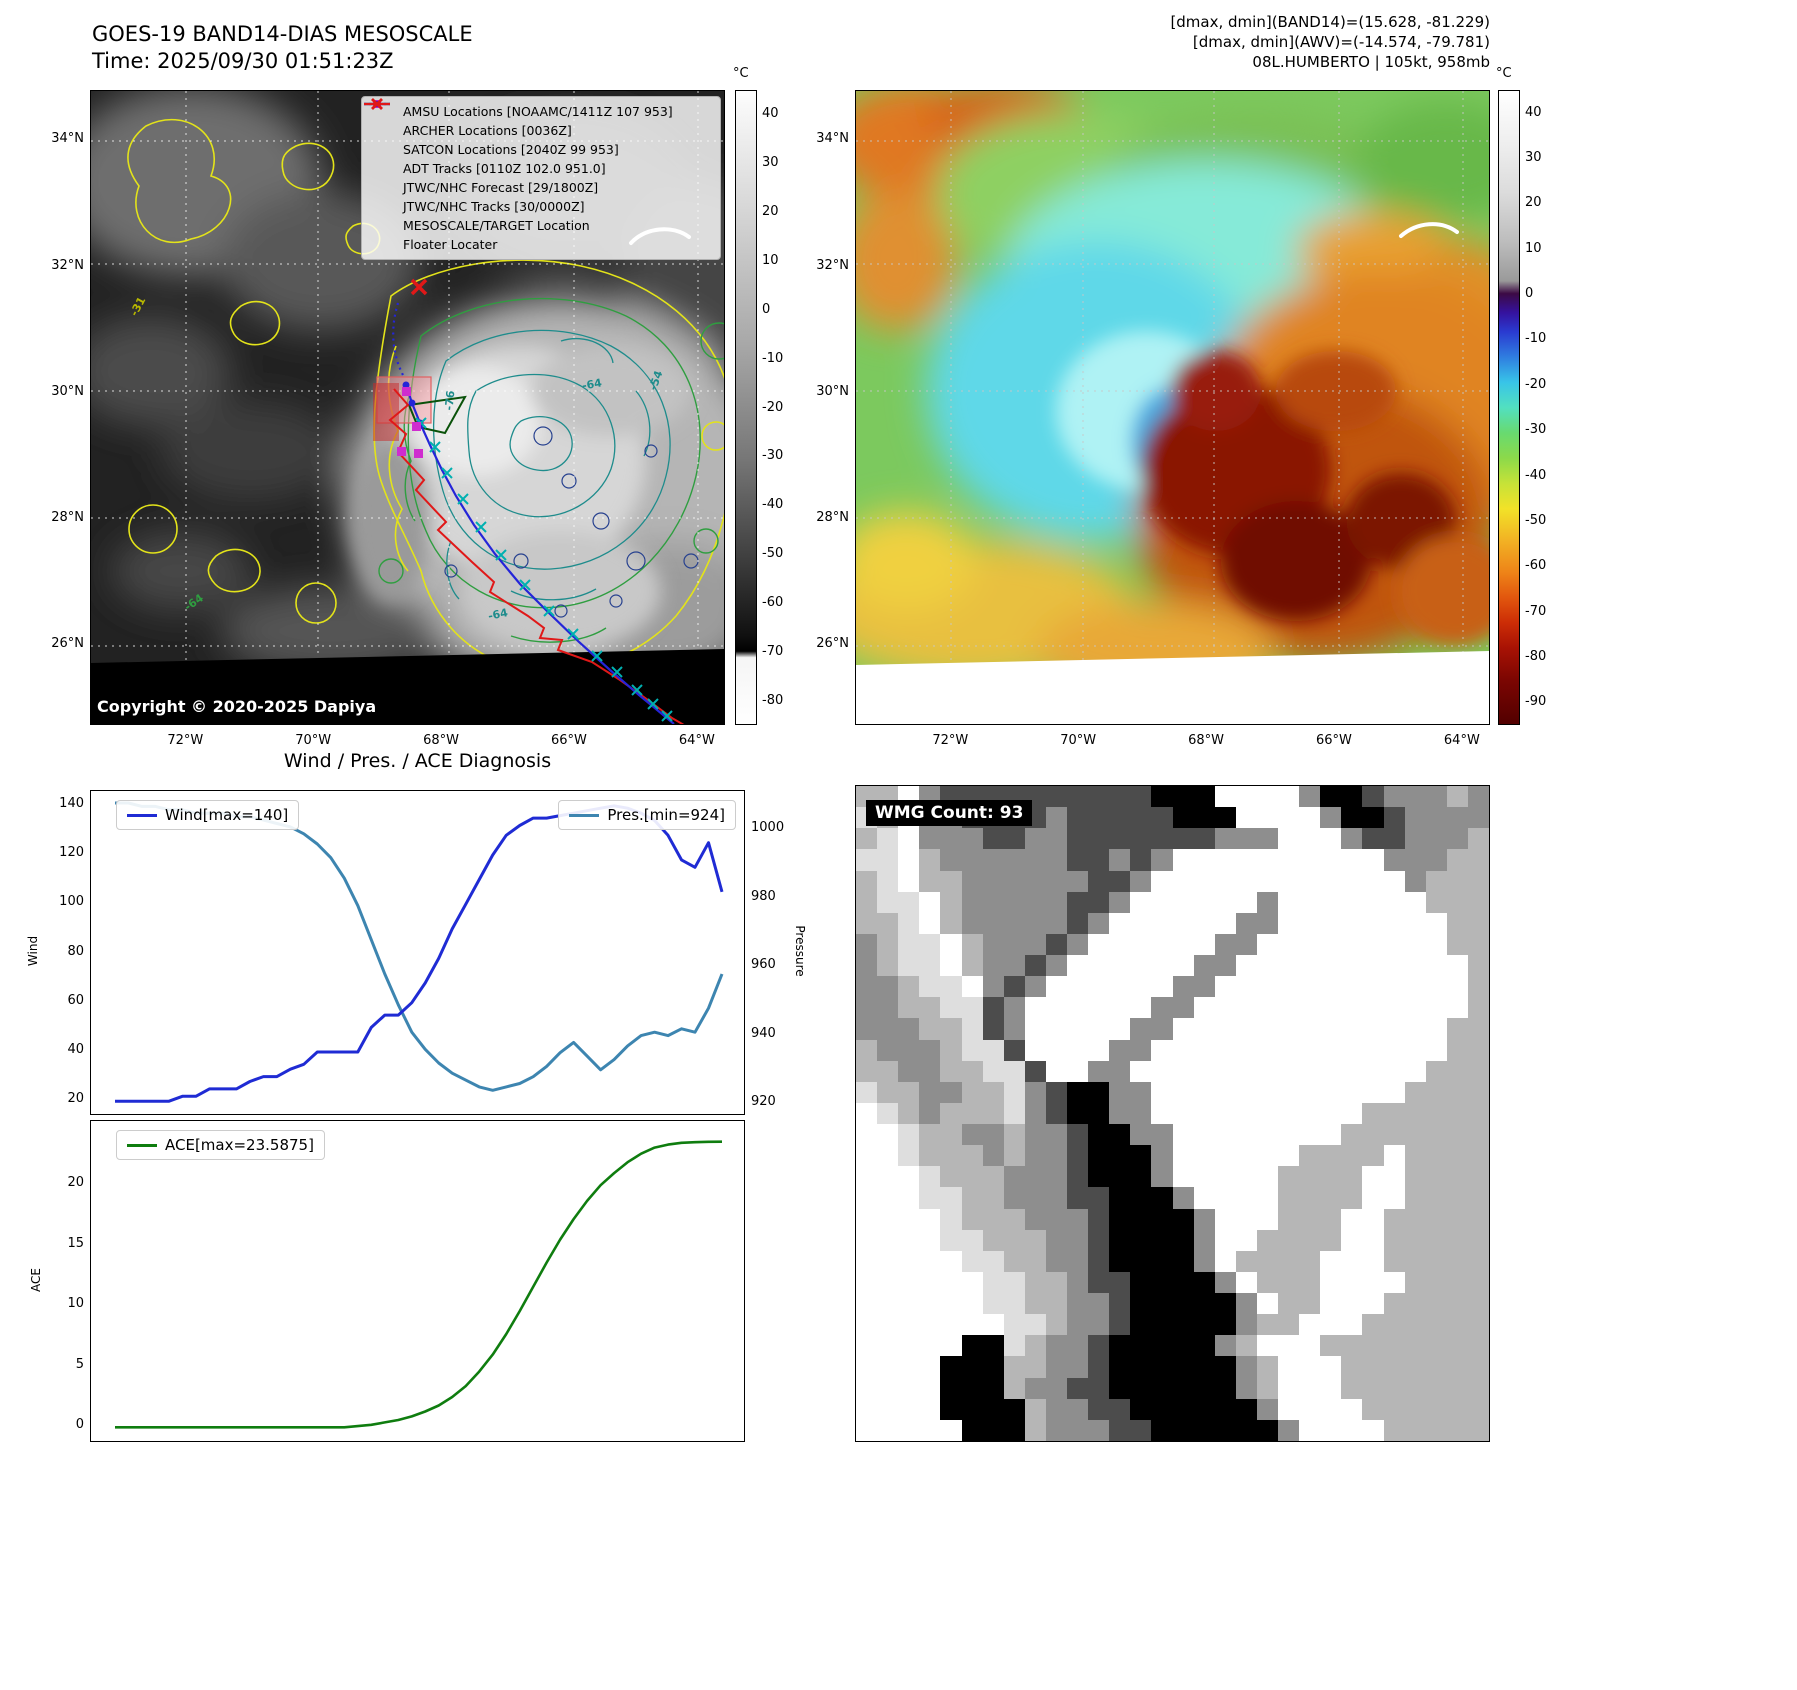 This screenshot has width=1797, height=1690. I want to click on pressure-legend-line-icon, so click(584, 815).